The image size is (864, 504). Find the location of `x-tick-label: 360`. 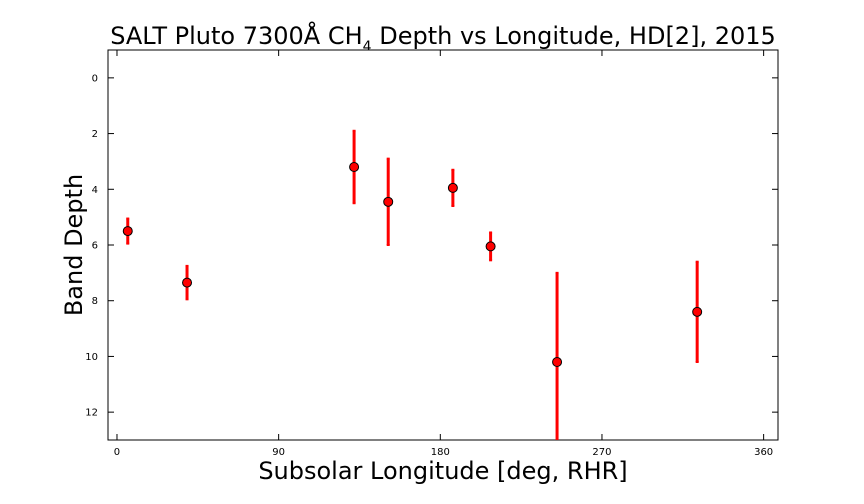

x-tick-label: 360 is located at coordinates (763, 452).